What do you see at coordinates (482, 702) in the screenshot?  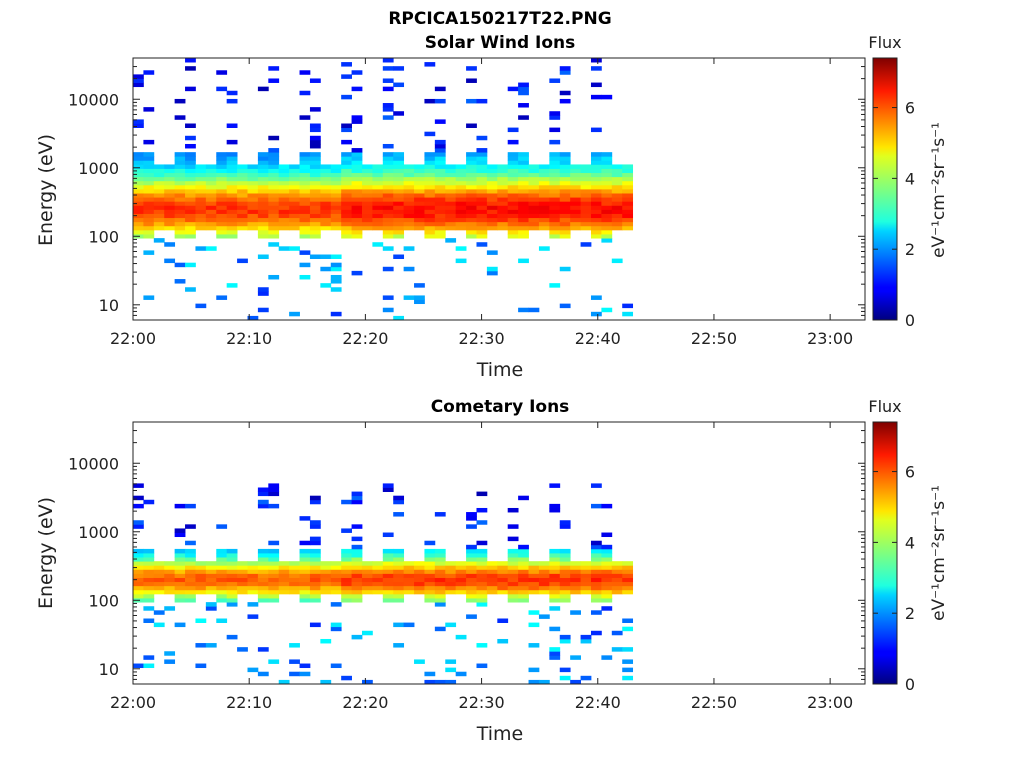 I see `x-tick-label: 22:30` at bounding box center [482, 702].